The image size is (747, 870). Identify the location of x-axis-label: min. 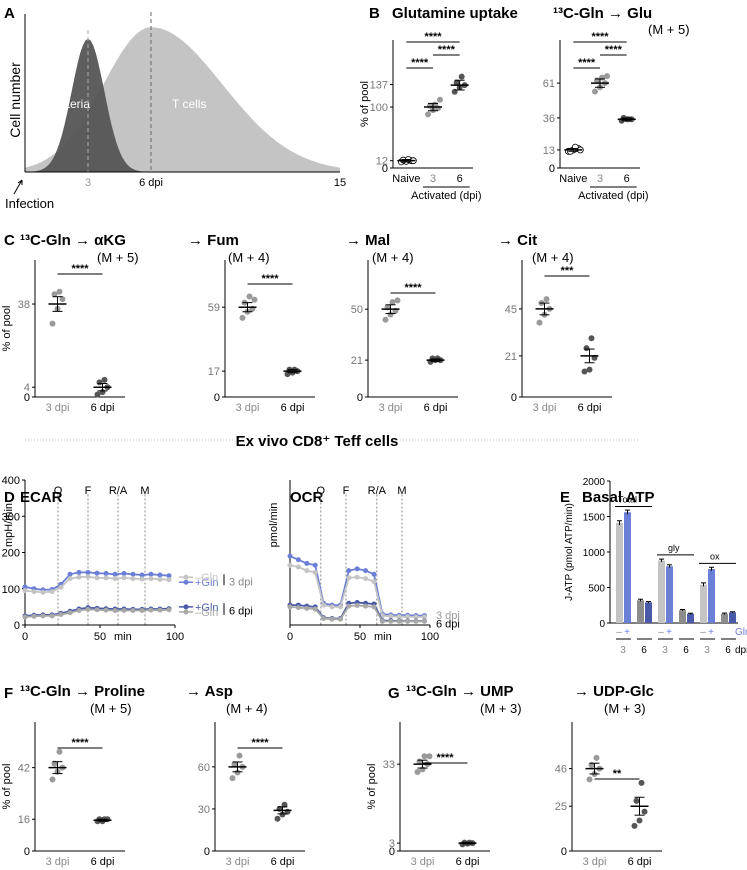
(123, 637).